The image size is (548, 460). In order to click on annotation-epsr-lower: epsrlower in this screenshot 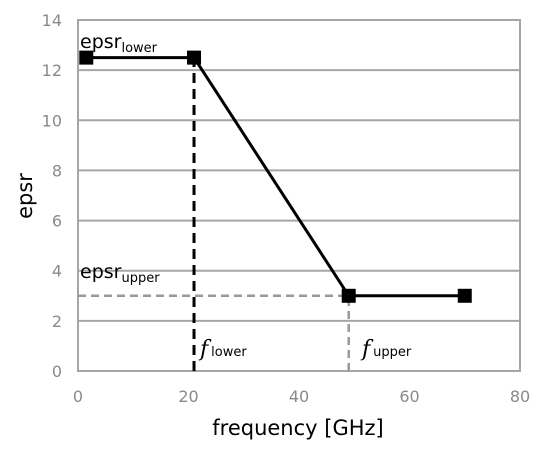, I will do `click(119, 43)`.